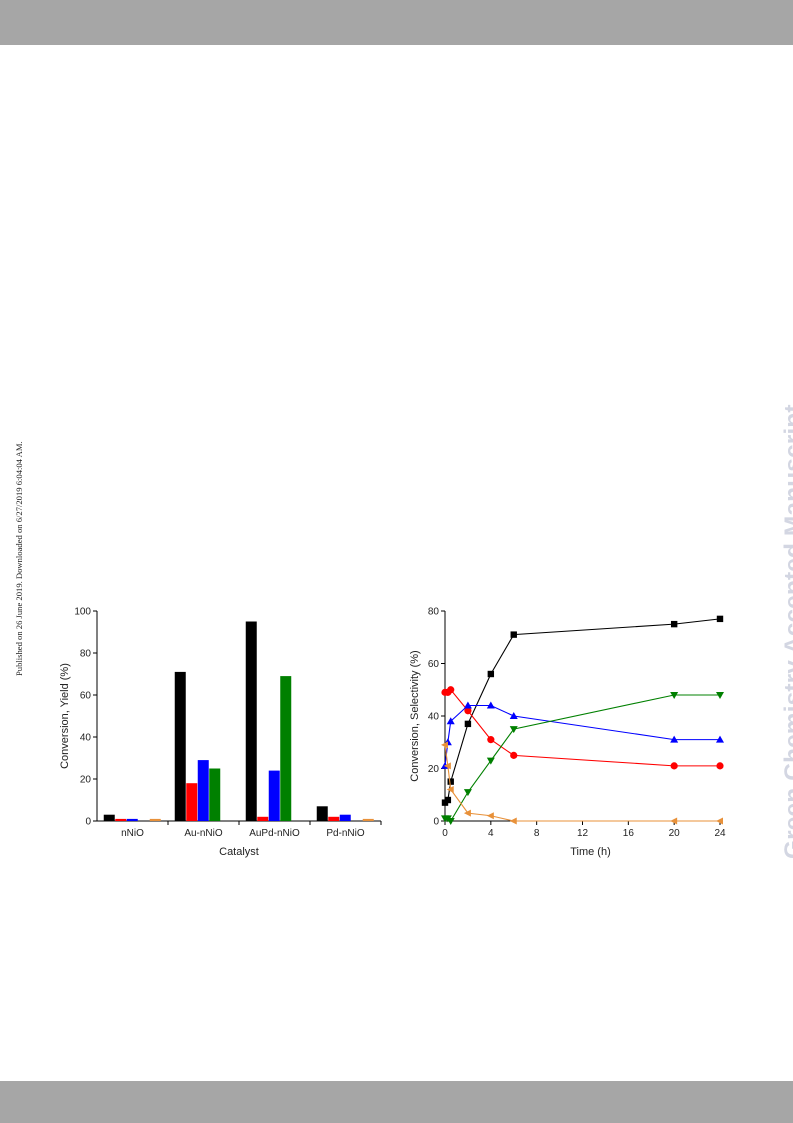 This screenshot has width=793, height=1123. I want to click on bar-chart-category-label: Pd-nNiO, so click(345, 833).